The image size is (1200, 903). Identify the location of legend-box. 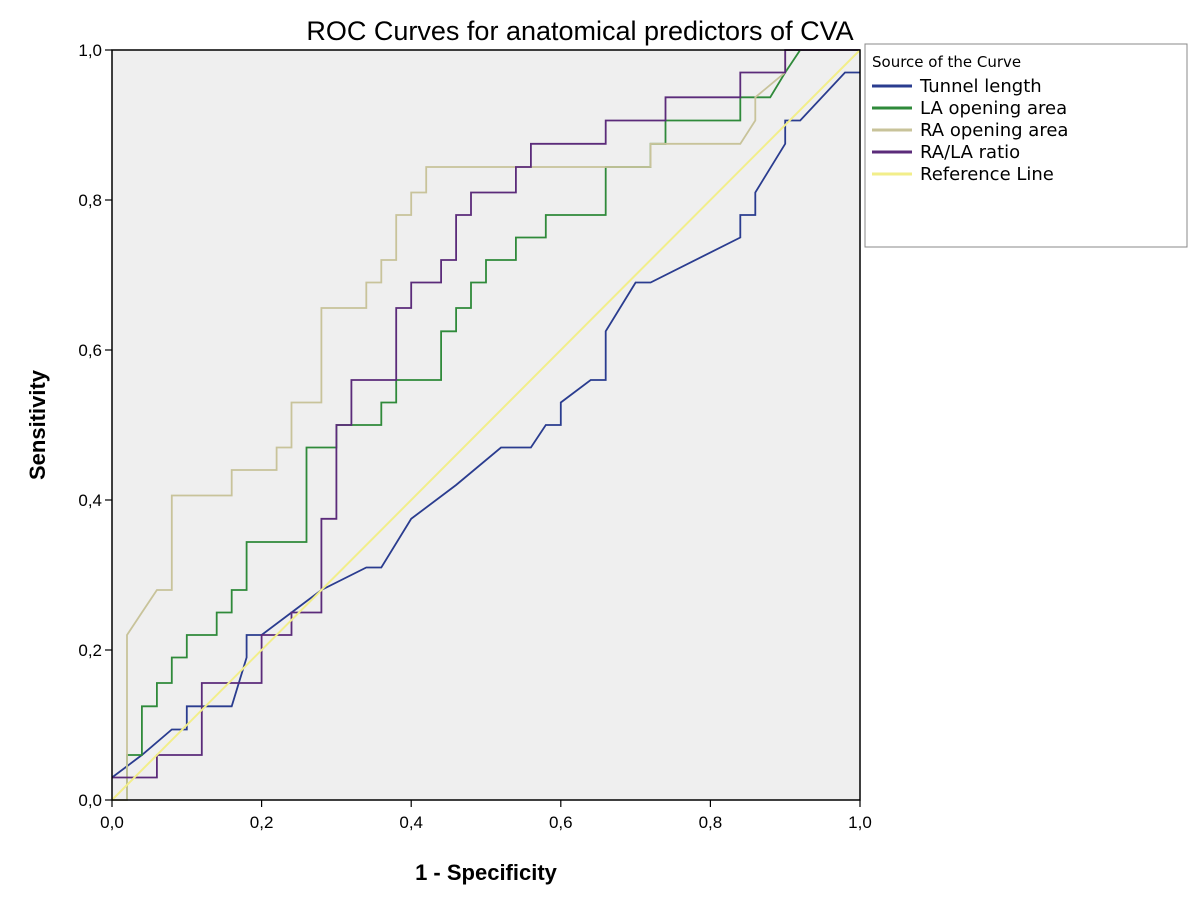
(1026, 145).